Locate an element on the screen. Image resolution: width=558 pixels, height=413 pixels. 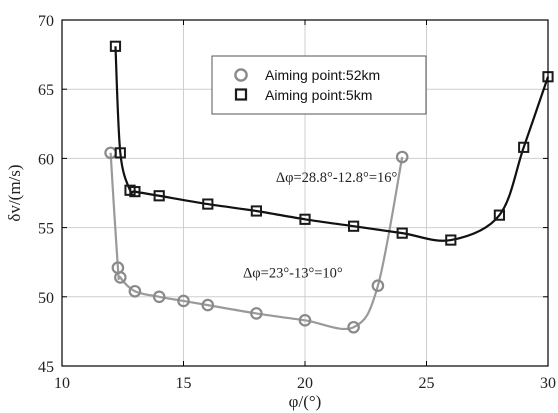
x-tick-label: 10 is located at coordinates (62, 383).